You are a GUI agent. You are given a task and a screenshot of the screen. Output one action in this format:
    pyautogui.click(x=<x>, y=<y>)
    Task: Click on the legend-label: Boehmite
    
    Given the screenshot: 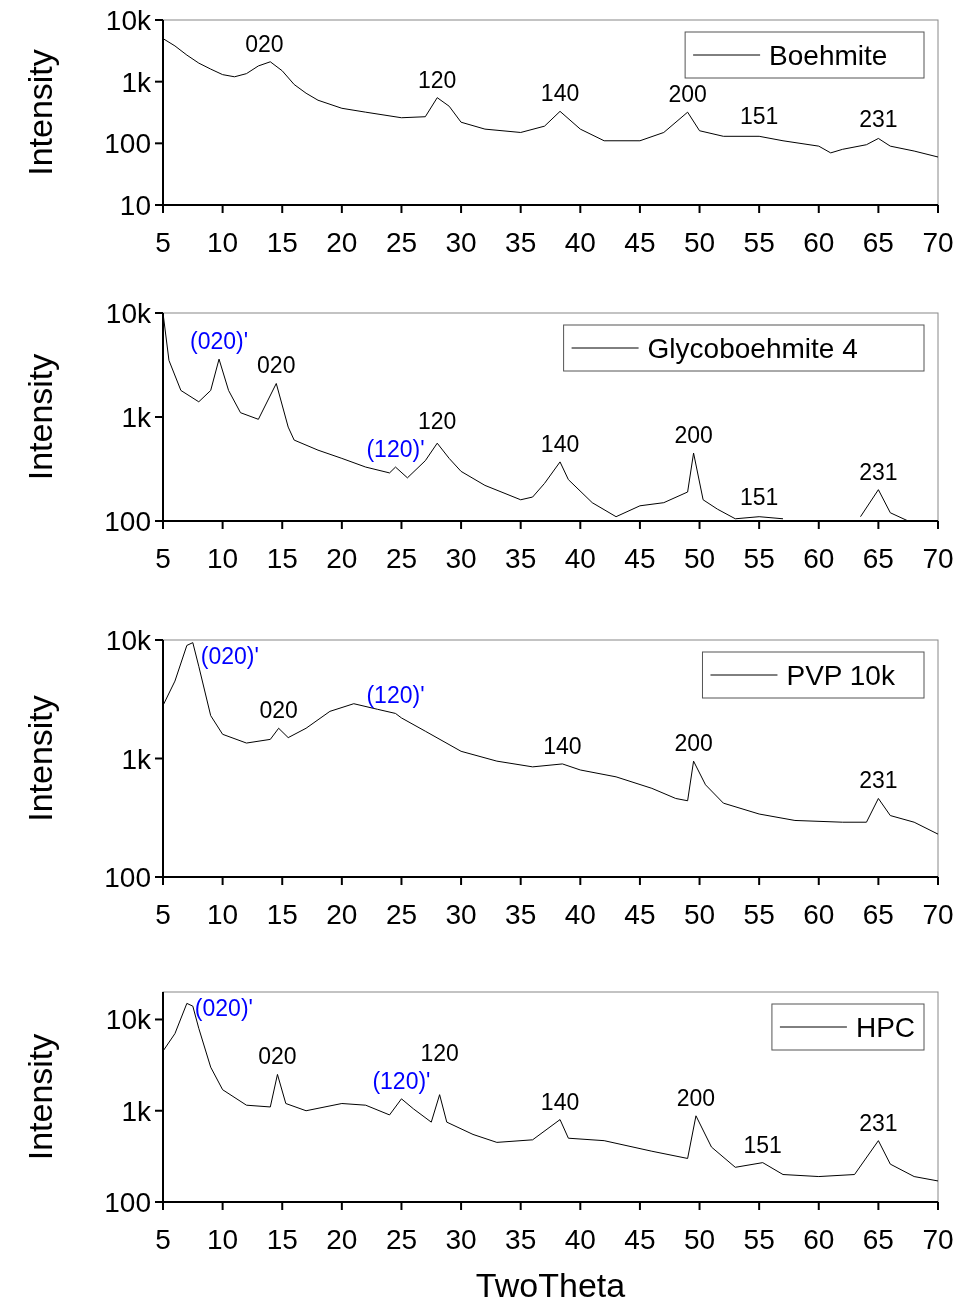 What is the action you would take?
    pyautogui.click(x=828, y=55)
    